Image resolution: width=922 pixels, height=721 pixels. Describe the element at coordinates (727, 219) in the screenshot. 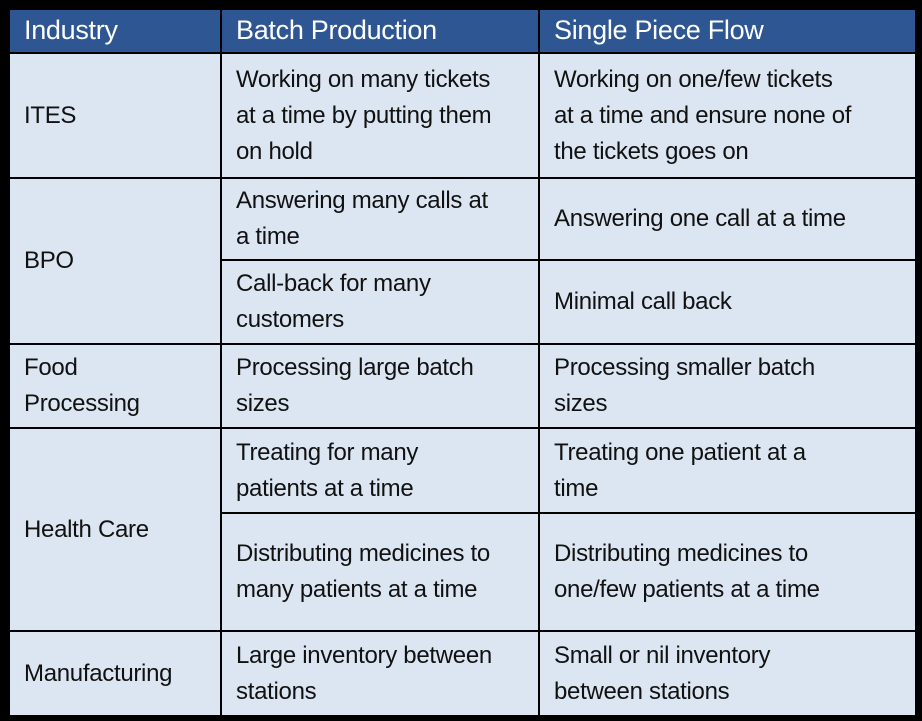

I see `single-cell-bpo-1: Answering one call at a time` at that location.